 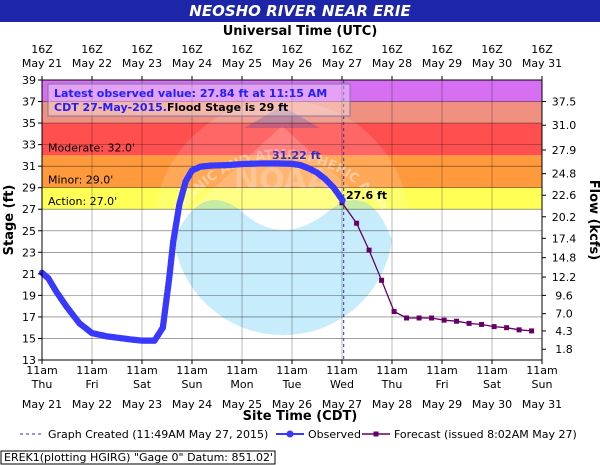 I want to click on legend-forecast-label: Forecast (issued 8:02AM May 27), so click(x=485, y=434).